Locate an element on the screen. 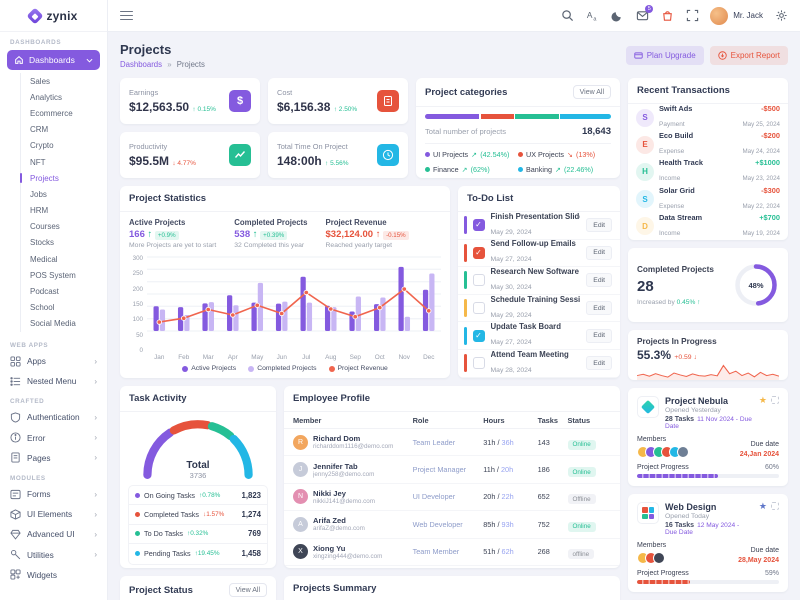 The height and width of the screenshot is (600, 800). project-name: Web Design is located at coordinates (691, 507).